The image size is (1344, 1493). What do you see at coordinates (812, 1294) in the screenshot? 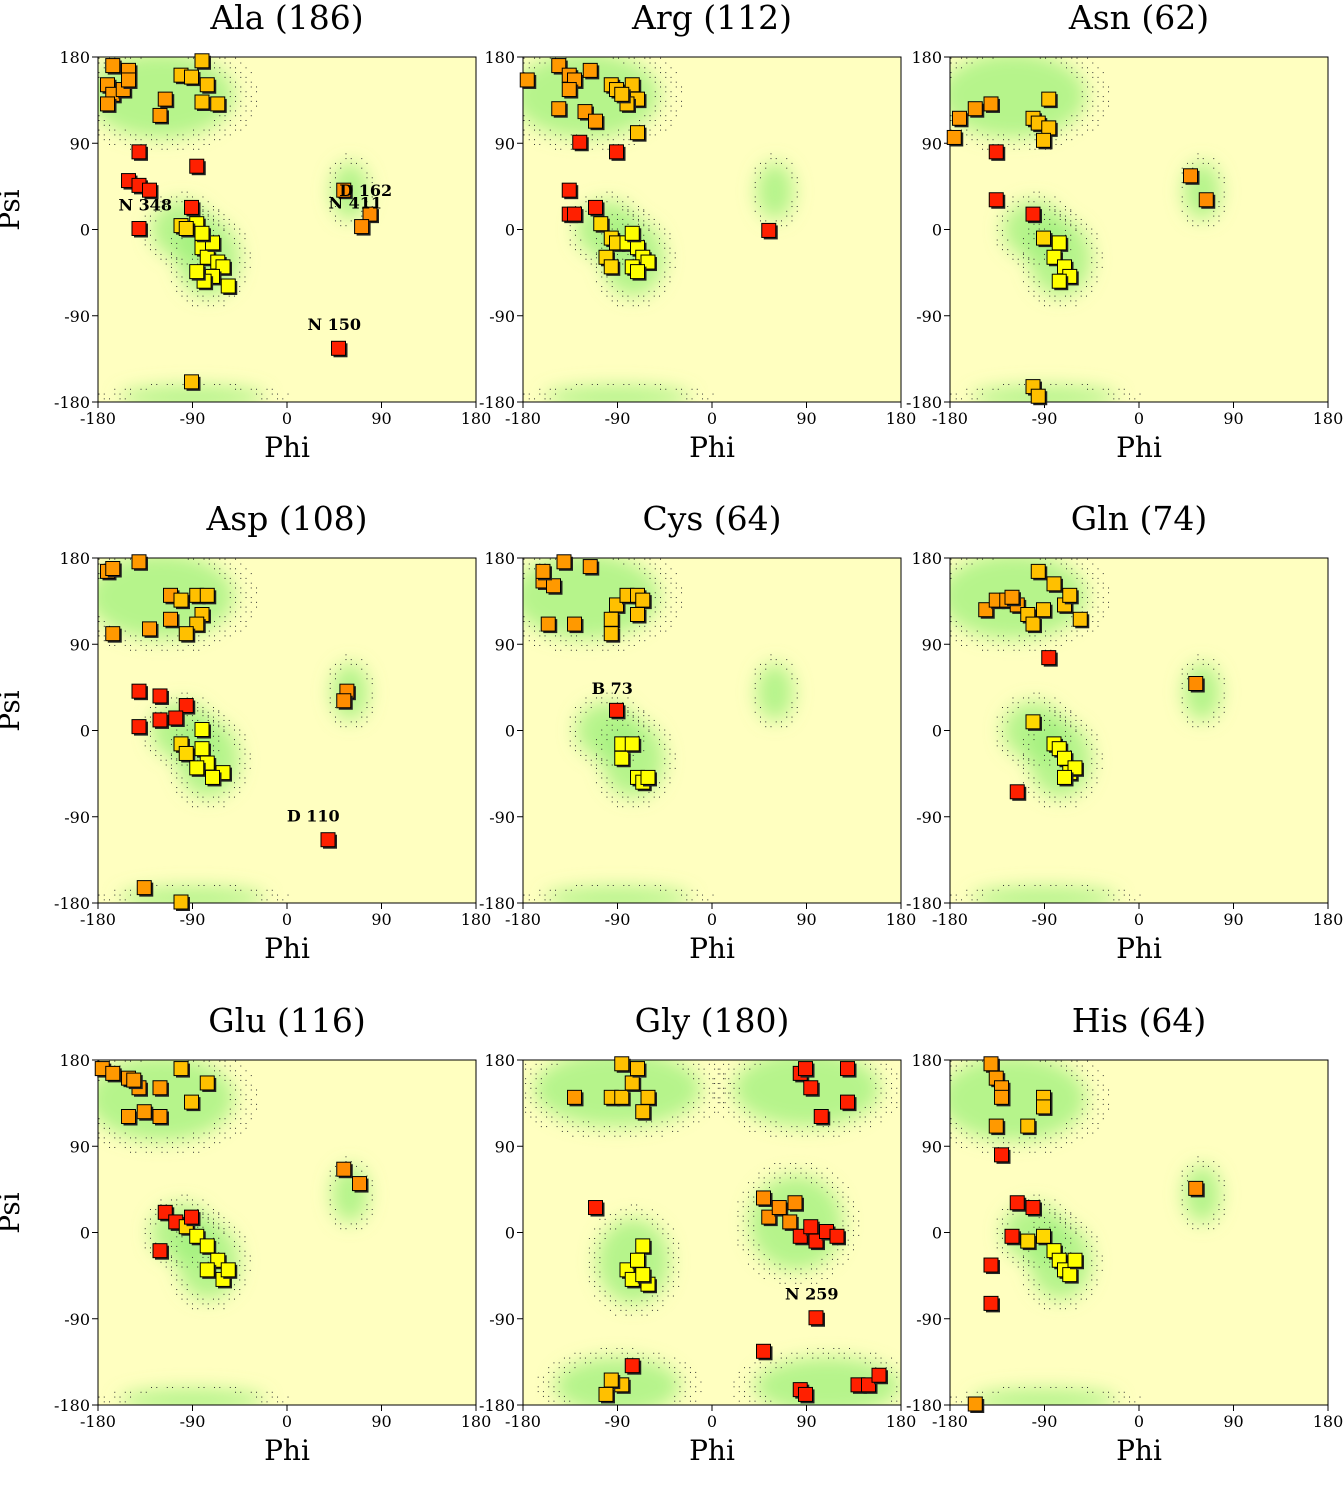
I see `outlier-label: N 259` at bounding box center [812, 1294].